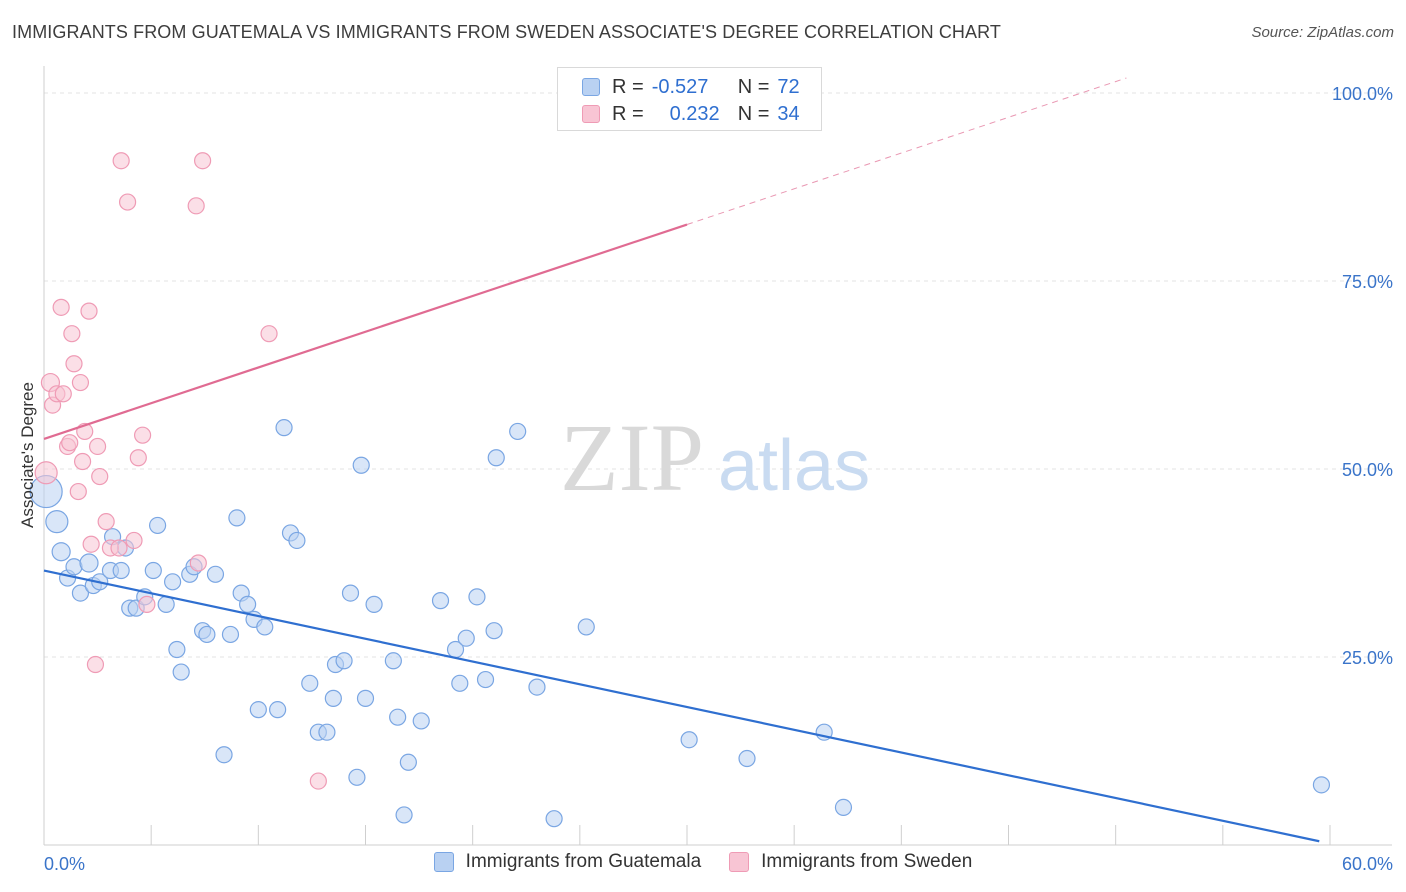  I want to click on legend-swatch-blue, so click(591, 87).